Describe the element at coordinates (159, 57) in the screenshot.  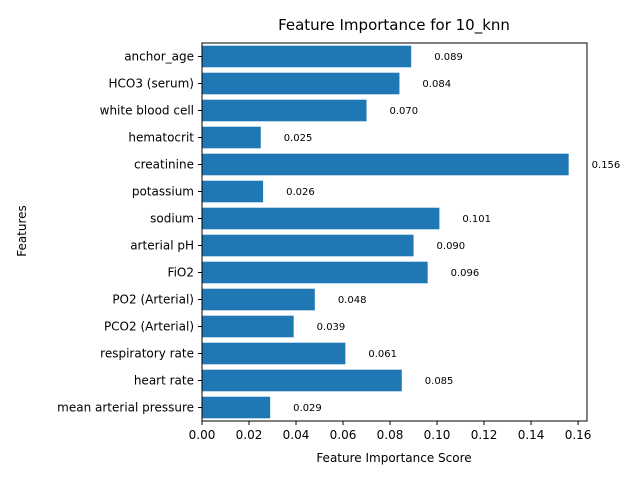
I see `y-tick-label-13: anchor_age` at that location.